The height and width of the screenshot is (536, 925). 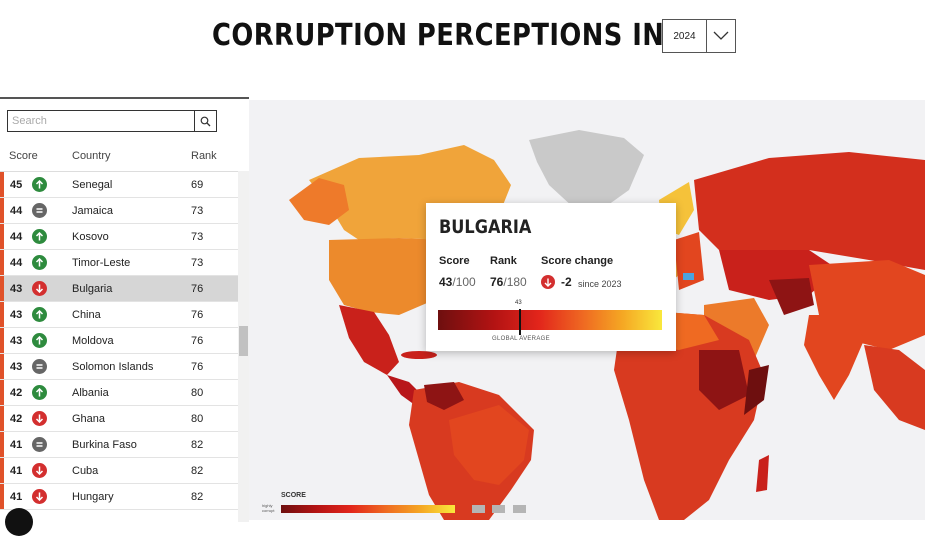 I want to click on row-country: Jamaica, so click(x=92, y=211).